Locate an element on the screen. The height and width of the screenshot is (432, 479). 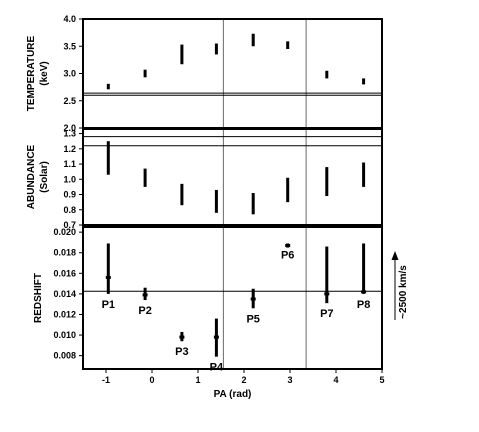
redshift-ytick-label: 0.012 is located at coordinates (64, 314).